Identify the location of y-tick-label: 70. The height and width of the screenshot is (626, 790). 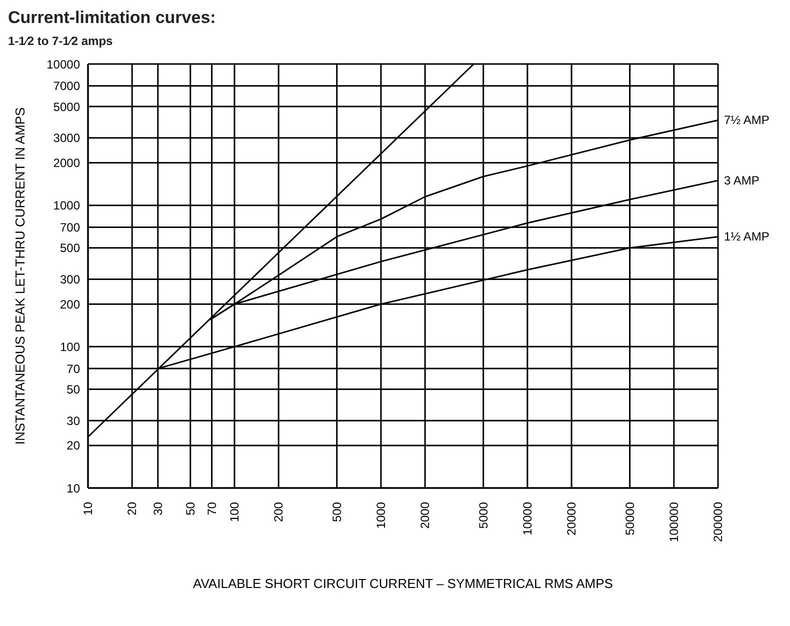
(73, 369).